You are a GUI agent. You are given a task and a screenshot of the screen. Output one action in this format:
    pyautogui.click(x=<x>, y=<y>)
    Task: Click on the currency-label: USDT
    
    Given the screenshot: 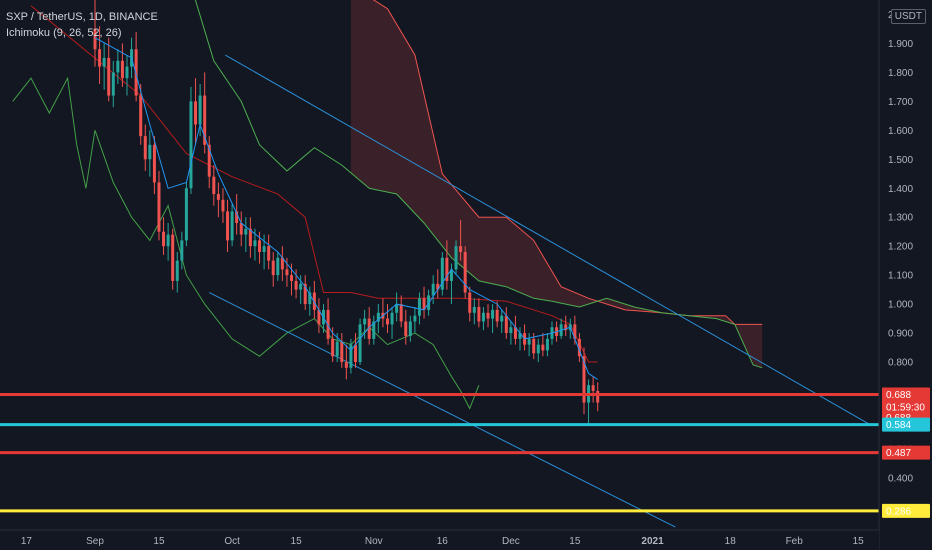 What is the action you would take?
    pyautogui.click(x=908, y=16)
    